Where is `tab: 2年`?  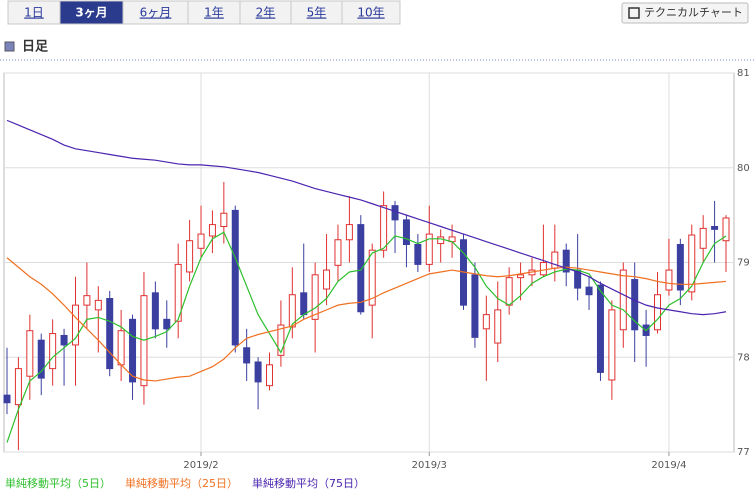 tab: 2年 is located at coordinates (265, 12).